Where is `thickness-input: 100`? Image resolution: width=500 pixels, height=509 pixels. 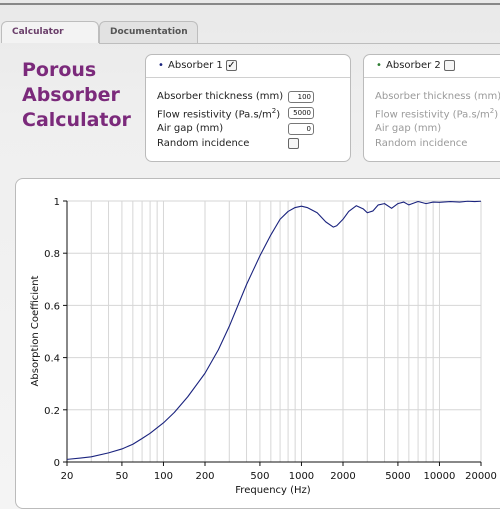 thickness-input: 100 is located at coordinates (301, 97).